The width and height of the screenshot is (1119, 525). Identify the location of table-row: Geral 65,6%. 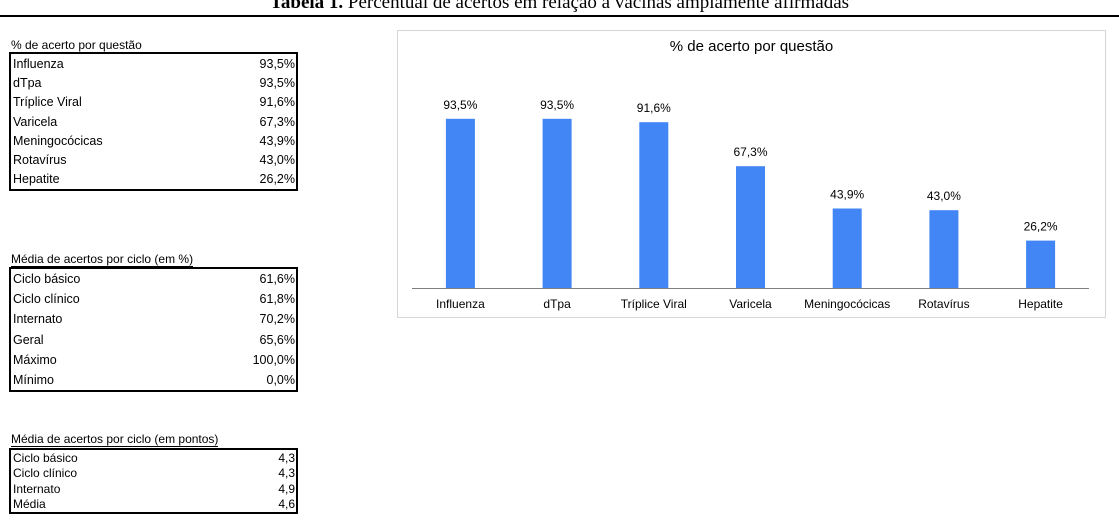
(153, 340).